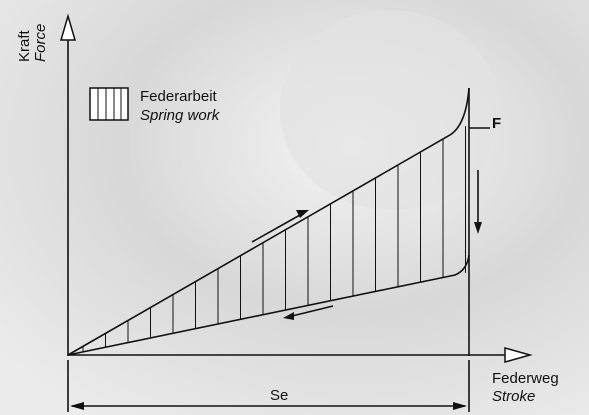 The width and height of the screenshot is (589, 415). What do you see at coordinates (68, 27) in the screenshot?
I see `y-arrow` at bounding box center [68, 27].